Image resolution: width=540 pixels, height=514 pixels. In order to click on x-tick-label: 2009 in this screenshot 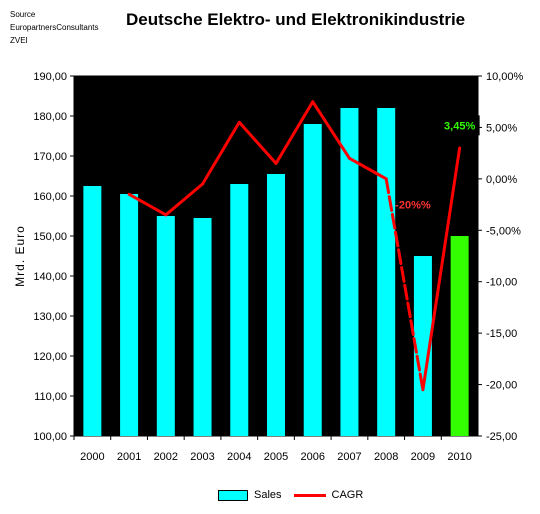, I will do `click(423, 457)`.